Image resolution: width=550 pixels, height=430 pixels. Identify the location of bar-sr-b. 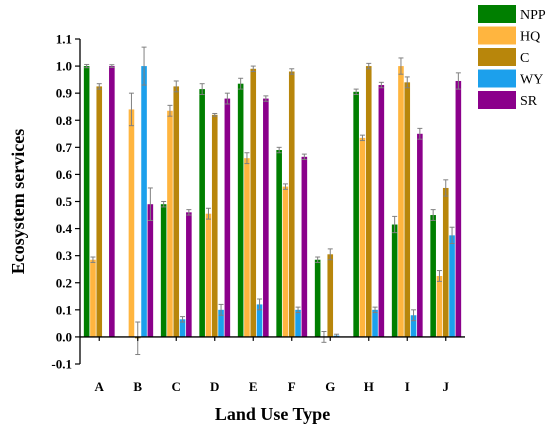
(150, 270).